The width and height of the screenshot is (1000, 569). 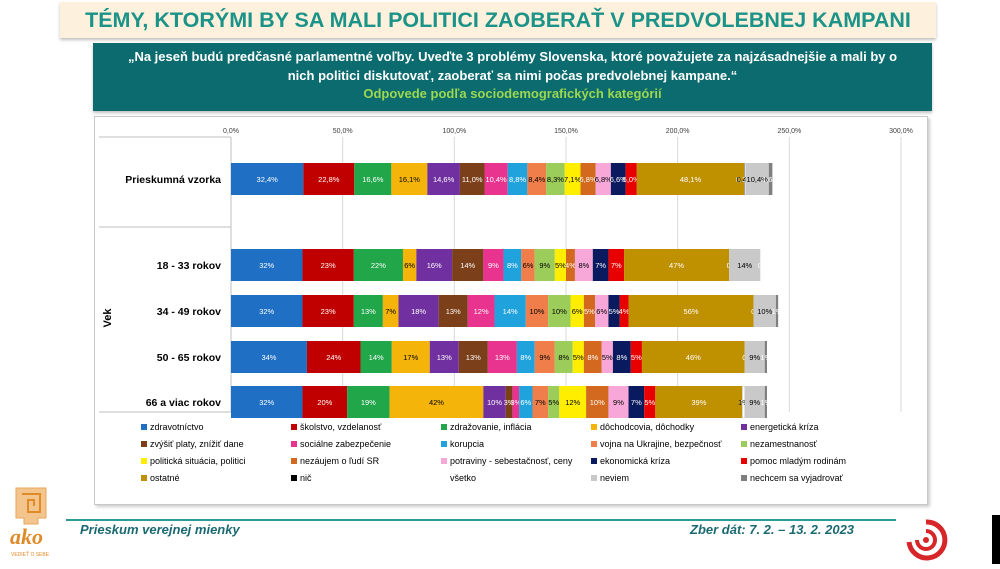 I want to click on data-label: 13%, so click(x=368, y=311).